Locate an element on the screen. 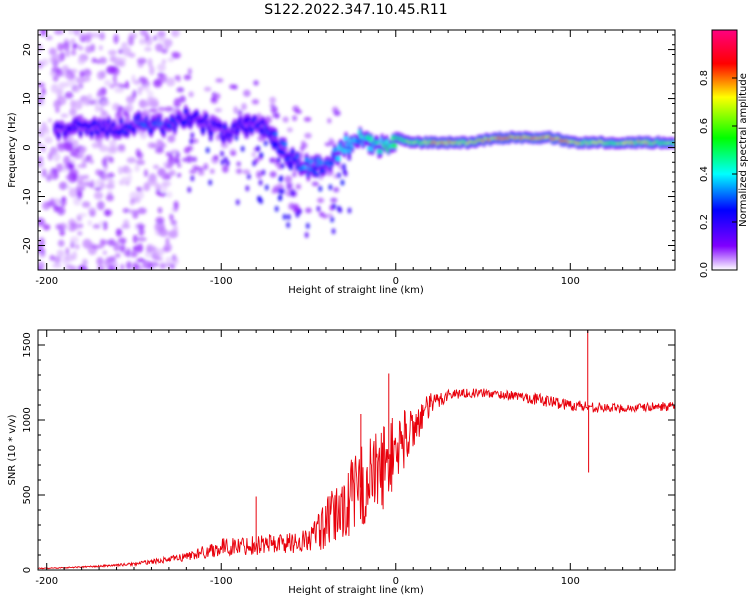 This screenshot has width=750, height=604. snr-y-tick-label: 1500 is located at coordinates (27, 344).